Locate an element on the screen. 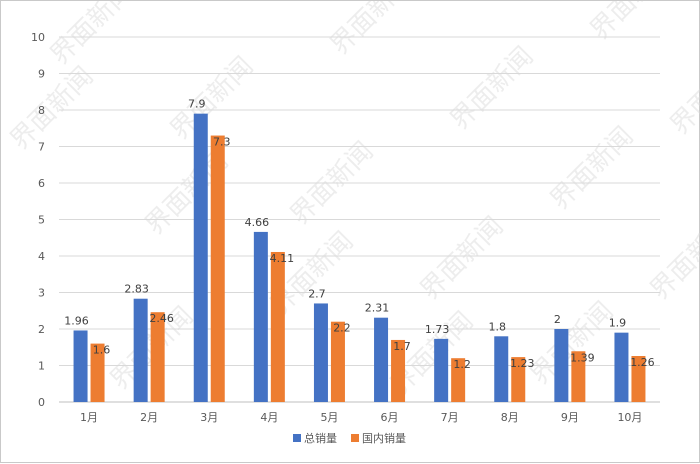 This screenshot has height=464, width=700. y-tick-label: 7 is located at coordinates (41, 147).